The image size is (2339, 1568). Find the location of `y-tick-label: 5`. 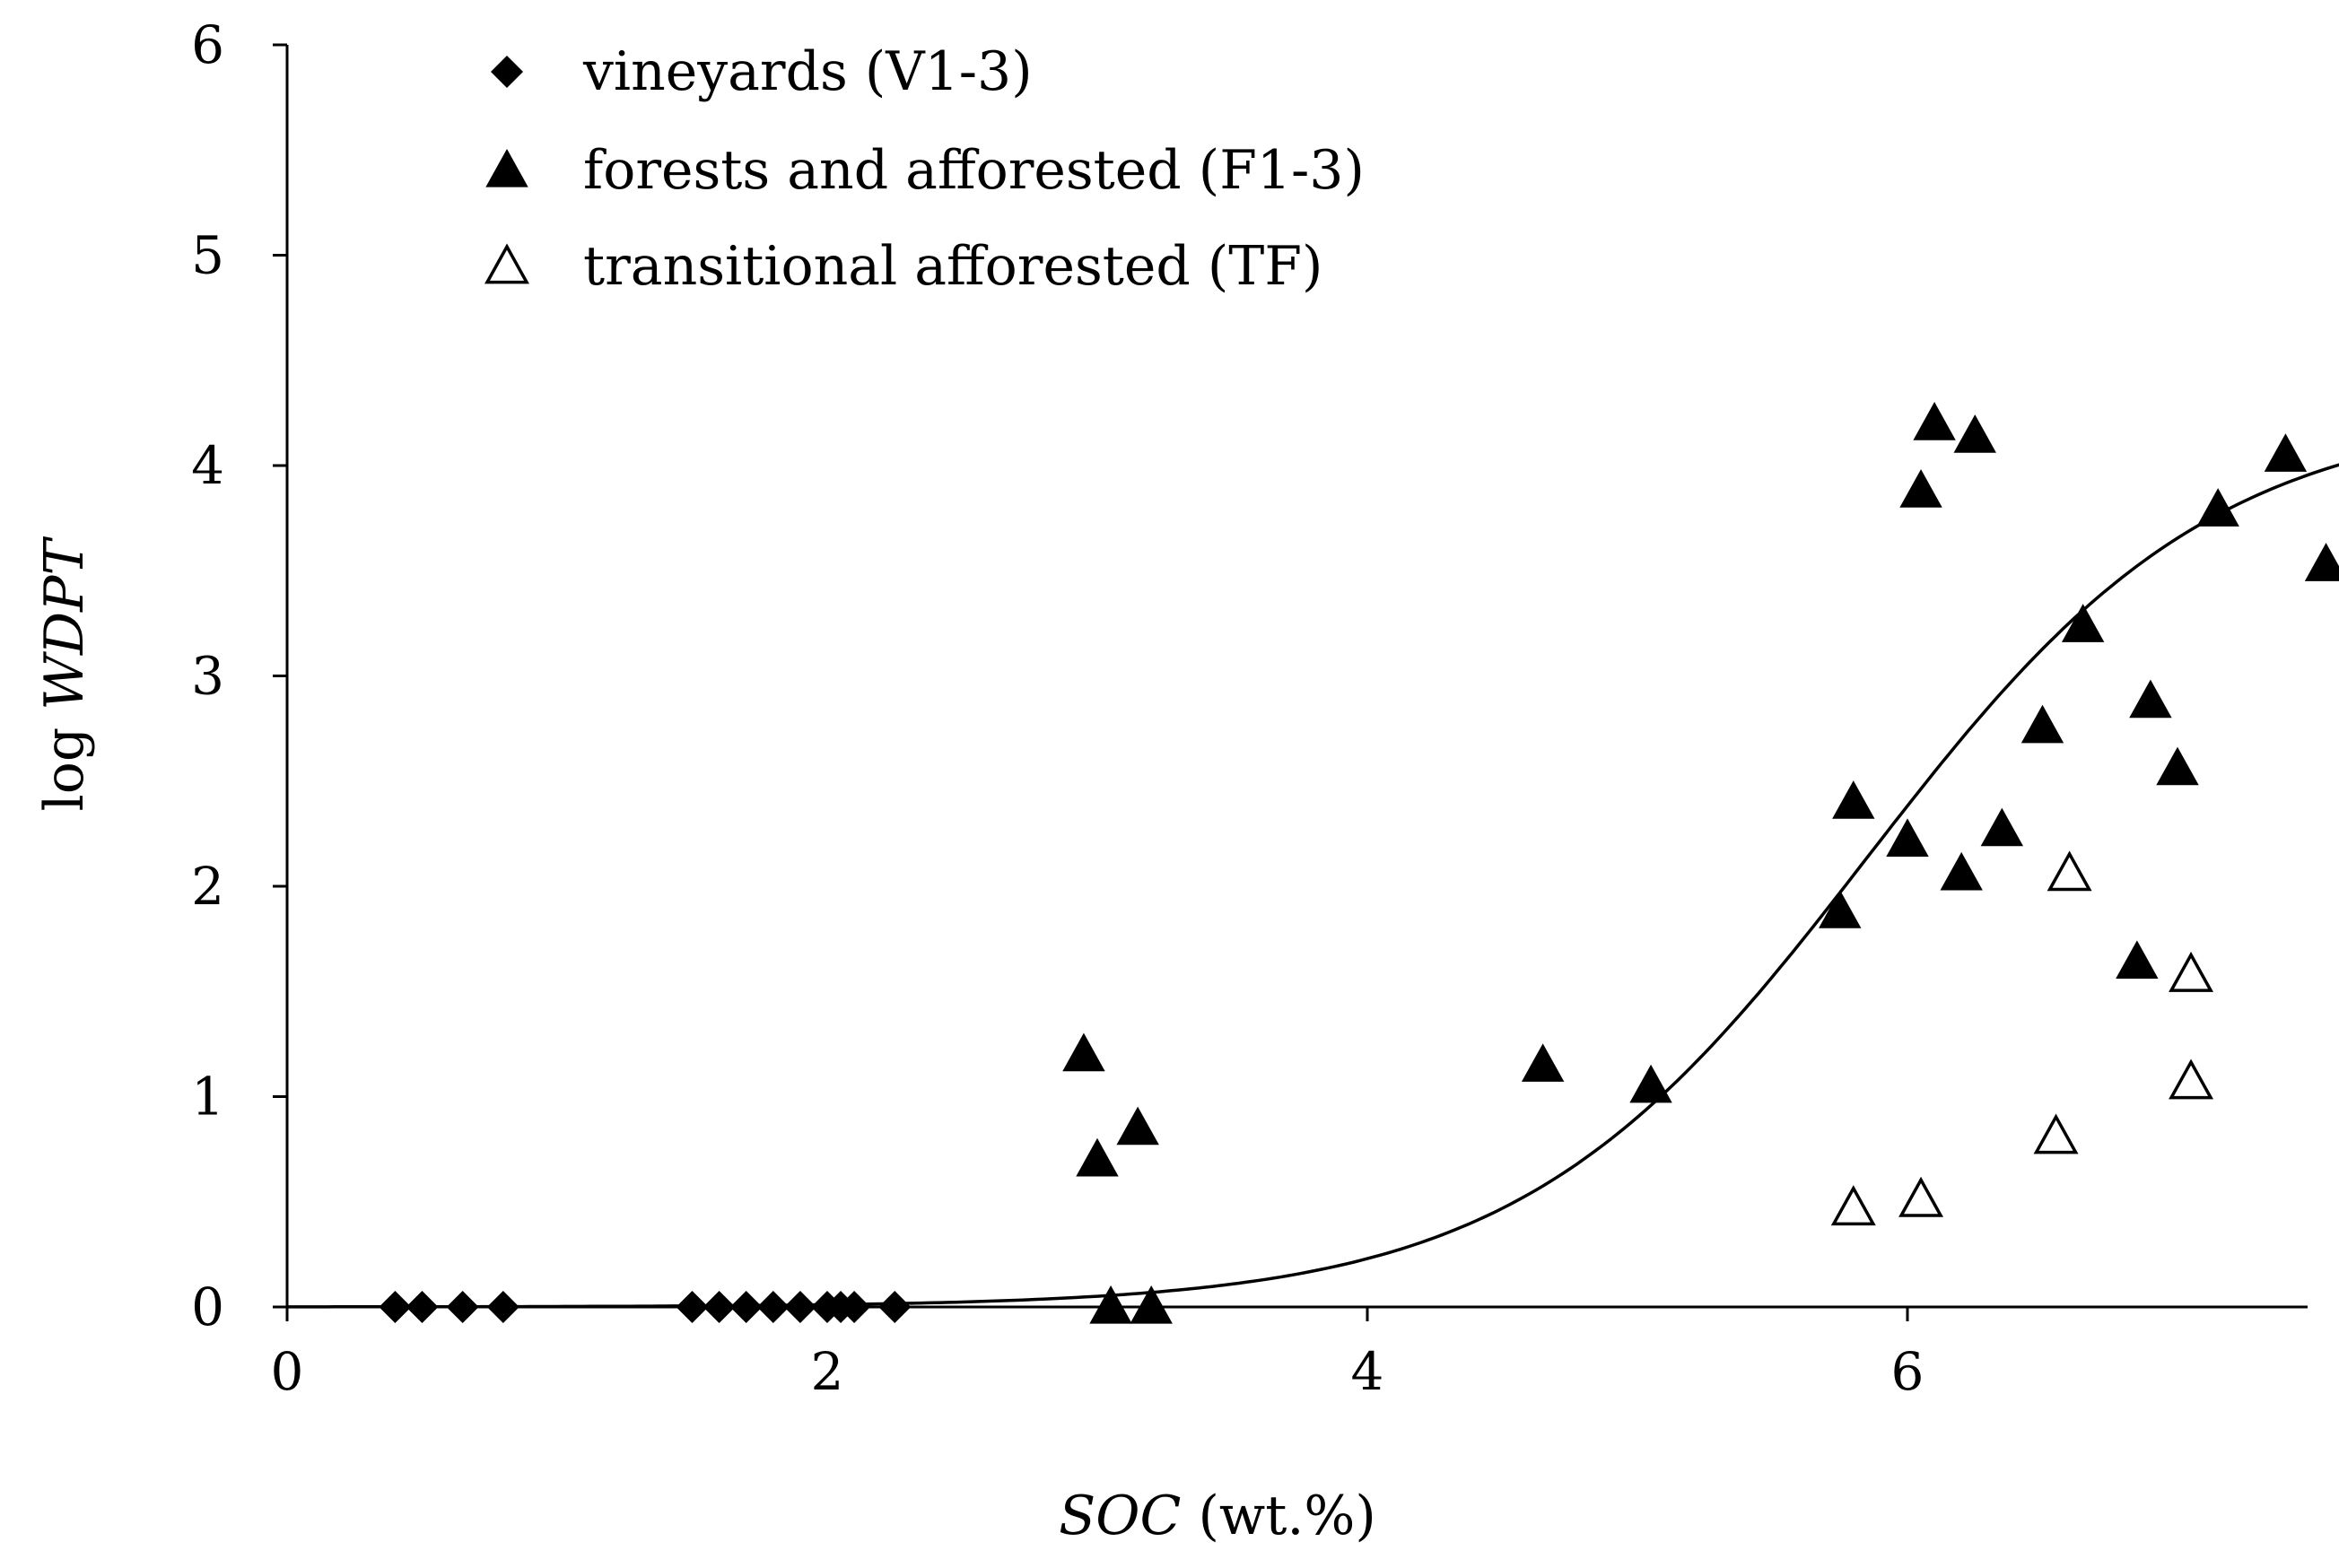

y-tick-label: 5 is located at coordinates (208, 256).